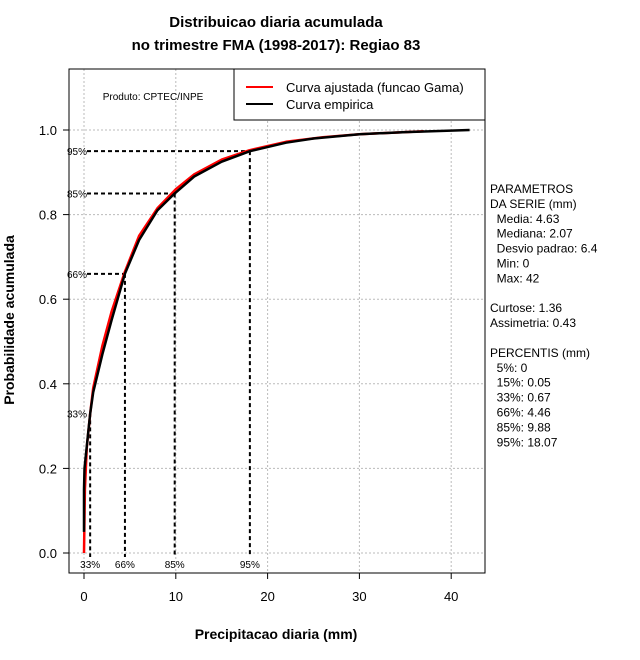 The width and height of the screenshot is (640, 660). What do you see at coordinates (509, 368) in the screenshot?
I see `side-text-line: 5%: 0` at bounding box center [509, 368].